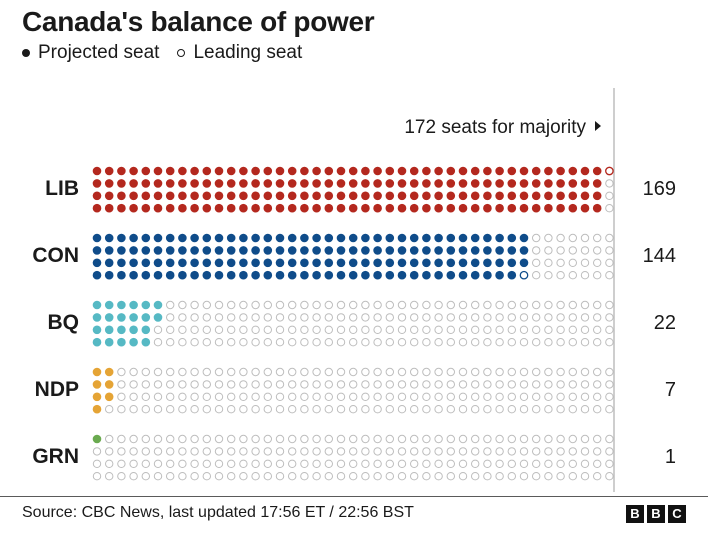 This screenshot has width=708, height=537. I want to click on party-label: LIB, so click(62, 188).